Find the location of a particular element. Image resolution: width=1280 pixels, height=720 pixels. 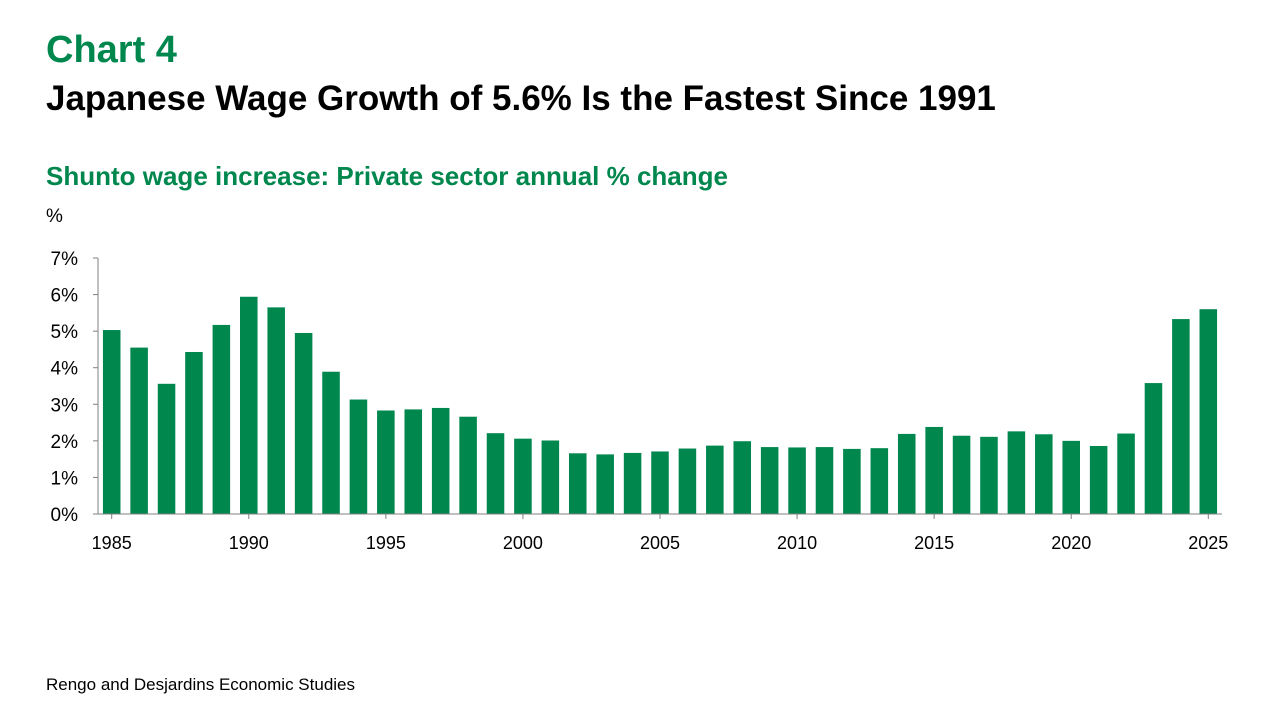

bar-2008 is located at coordinates (742, 477).